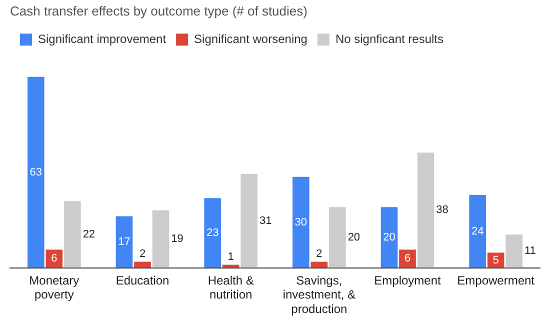  Describe the element at coordinates (231, 256) in the screenshot. I see `data-label: 1` at that location.